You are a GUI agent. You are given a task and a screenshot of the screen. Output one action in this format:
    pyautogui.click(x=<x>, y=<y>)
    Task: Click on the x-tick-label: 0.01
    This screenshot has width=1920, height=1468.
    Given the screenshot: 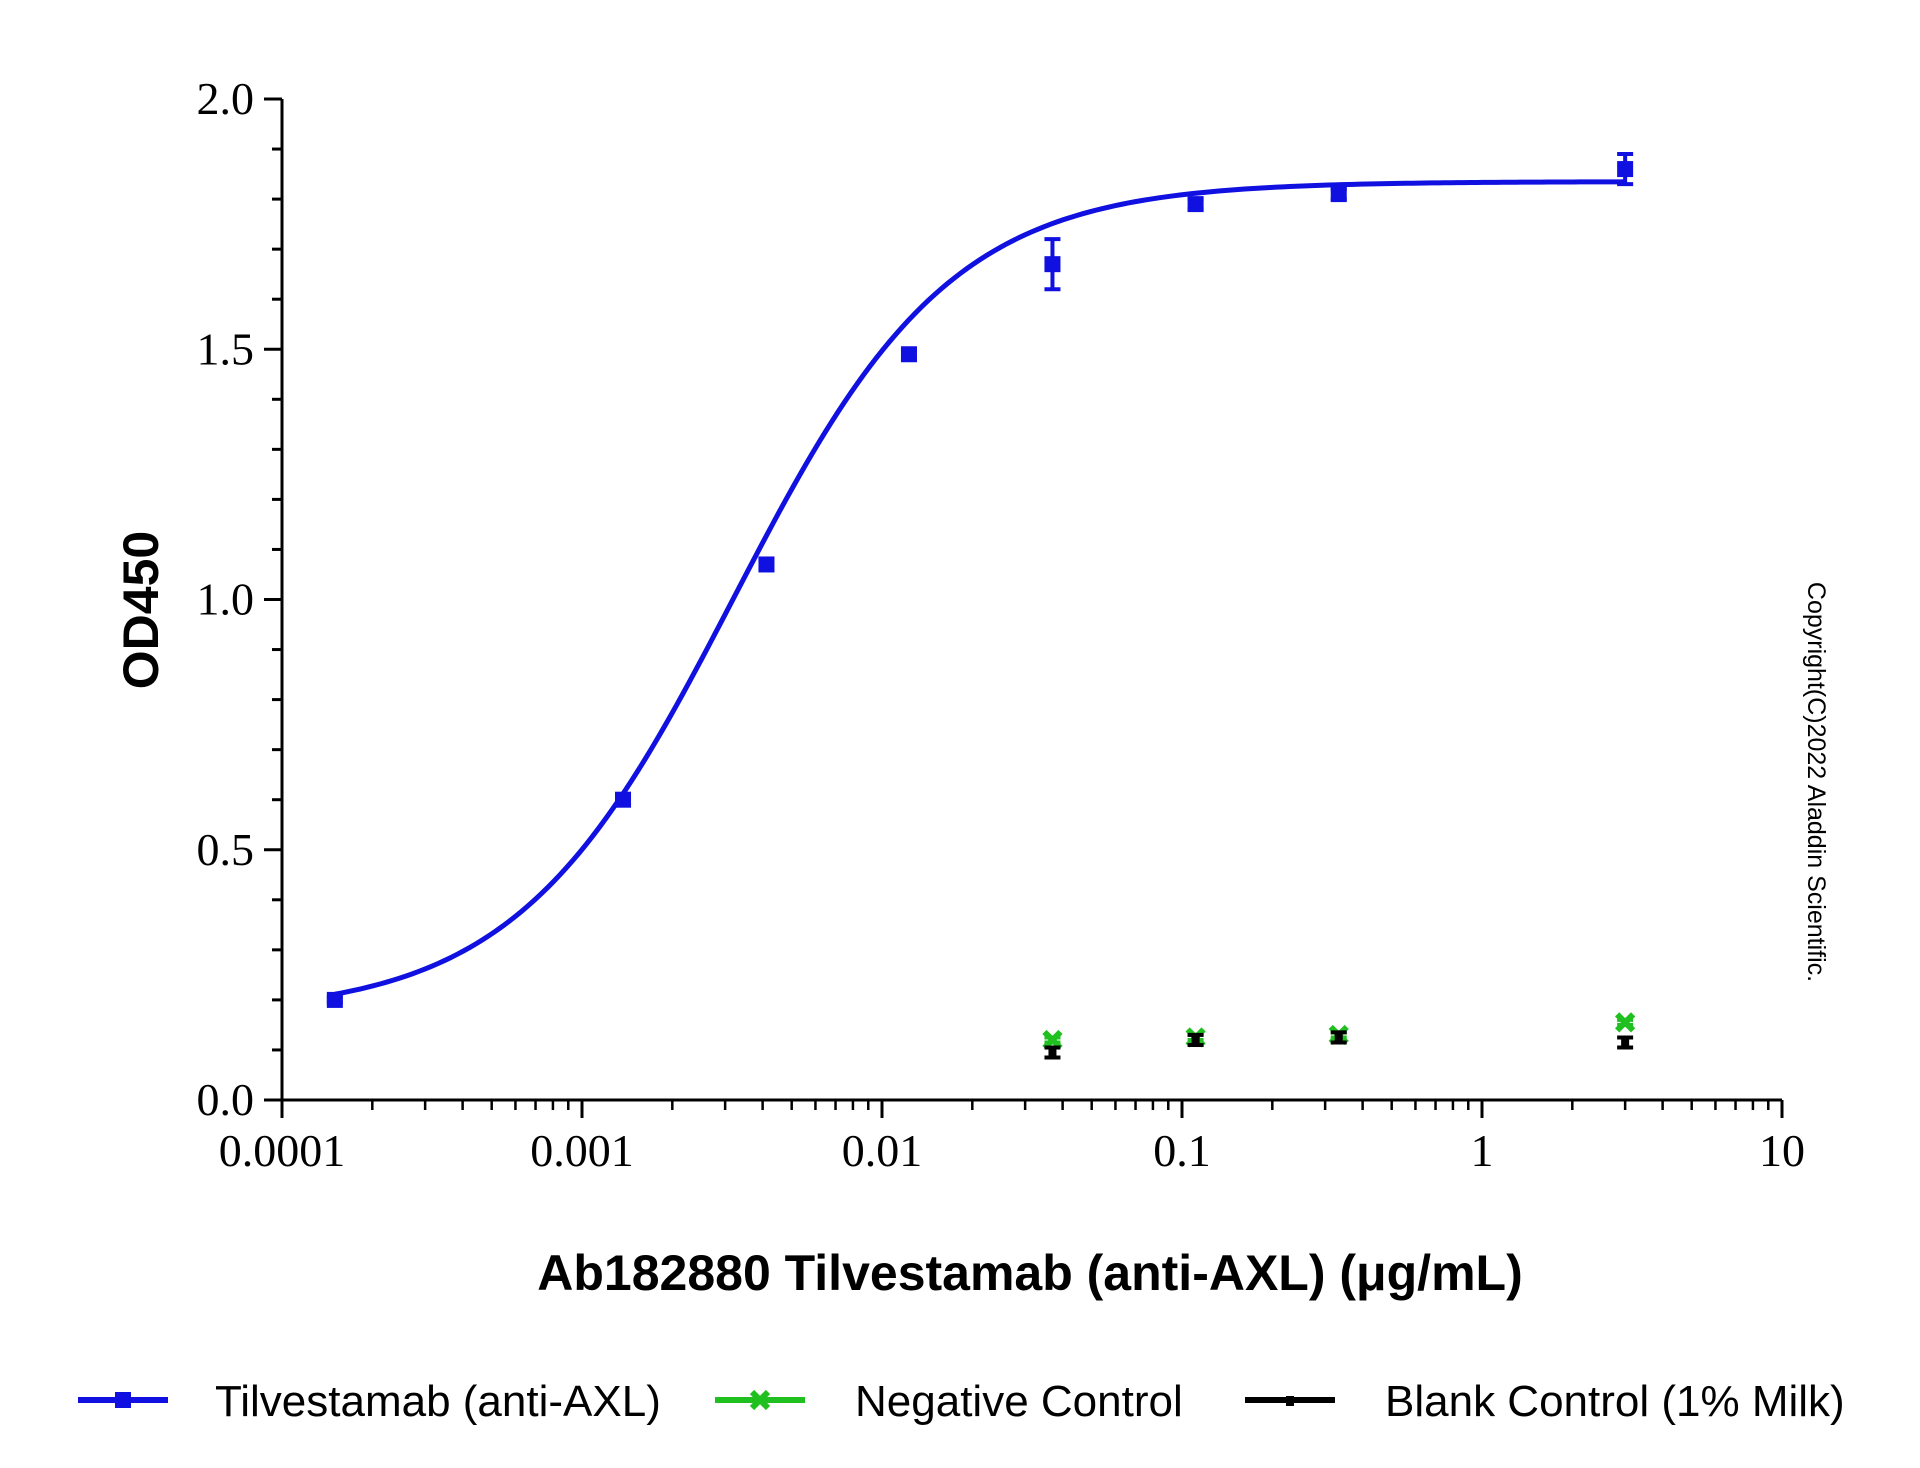 What is the action you would take?
    pyautogui.click(x=882, y=1150)
    